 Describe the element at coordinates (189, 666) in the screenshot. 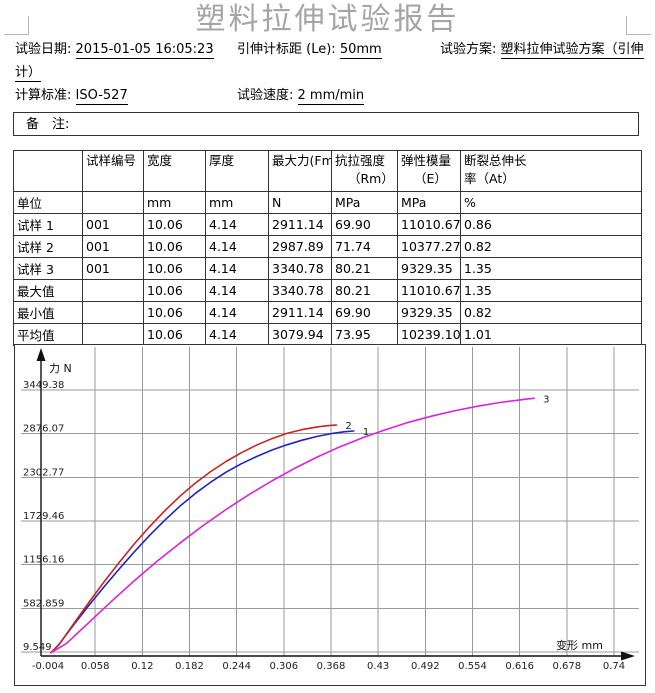

I see `x-tick-label: 0.182` at that location.